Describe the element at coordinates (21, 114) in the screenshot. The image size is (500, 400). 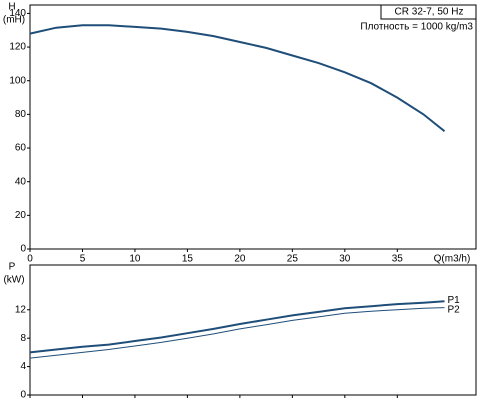
I see `y-tick-label: 80` at that location.